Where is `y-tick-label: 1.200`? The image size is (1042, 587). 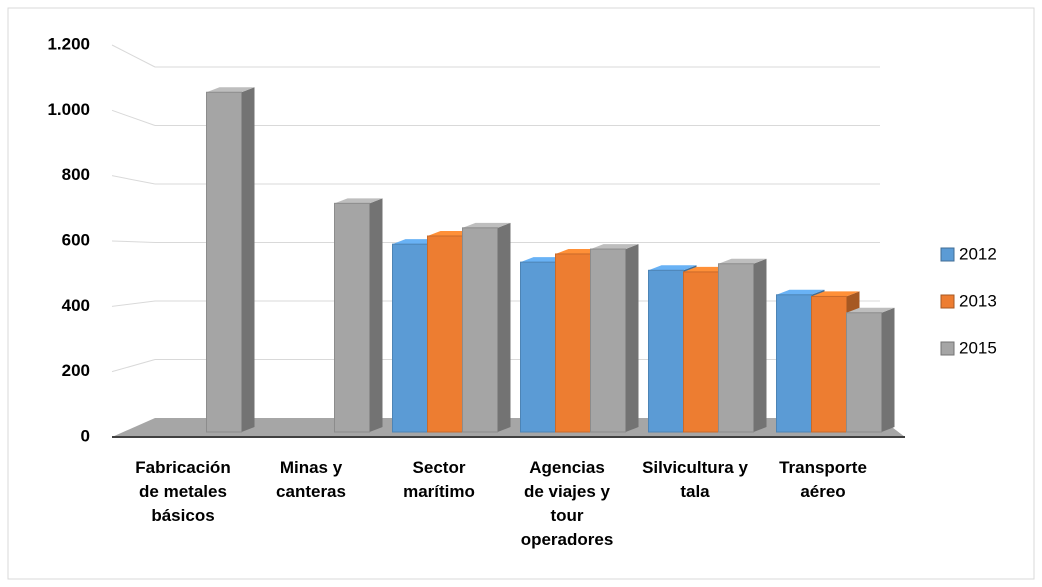
y-tick-label: 1.200 is located at coordinates (68, 43).